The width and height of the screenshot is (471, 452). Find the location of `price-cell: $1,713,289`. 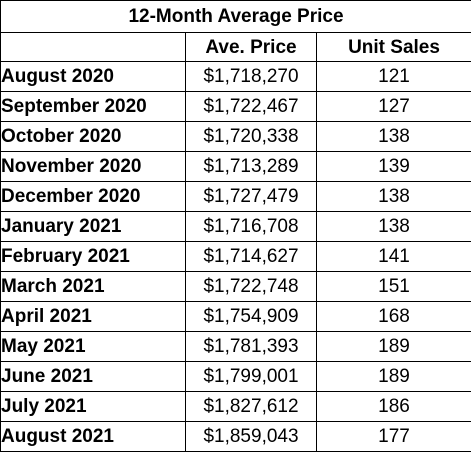

price-cell: $1,713,289 is located at coordinates (251, 166).